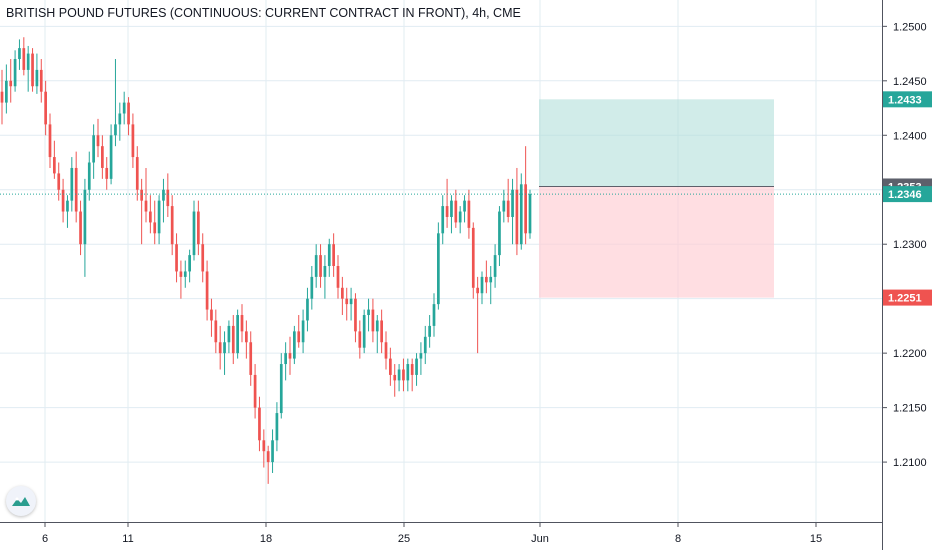  Describe the element at coordinates (907, 99) in the screenshot. I see `price-badge: 1.2433` at that location.